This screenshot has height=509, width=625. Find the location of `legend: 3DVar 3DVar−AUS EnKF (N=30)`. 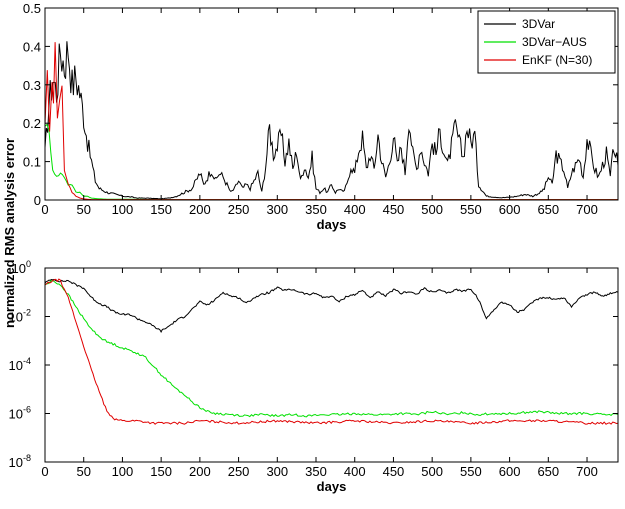

legend: 3DVar 3DVar−AUS EnKF (N=30) is located at coordinates (546, 42).